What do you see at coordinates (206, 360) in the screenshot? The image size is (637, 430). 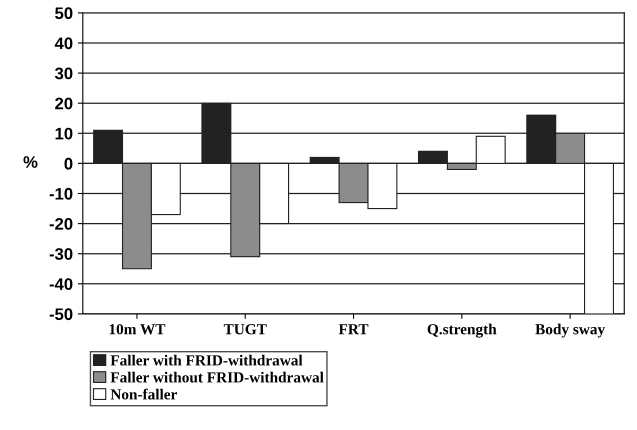 I see `legend-label: Faller with FRID-withdrawal` at bounding box center [206, 360].